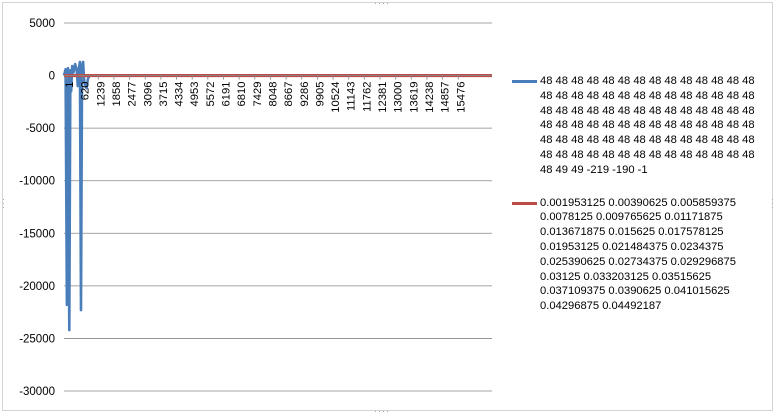 This screenshot has height=416, width=777. I want to click on x-tick-label: 3715, so click(164, 94).